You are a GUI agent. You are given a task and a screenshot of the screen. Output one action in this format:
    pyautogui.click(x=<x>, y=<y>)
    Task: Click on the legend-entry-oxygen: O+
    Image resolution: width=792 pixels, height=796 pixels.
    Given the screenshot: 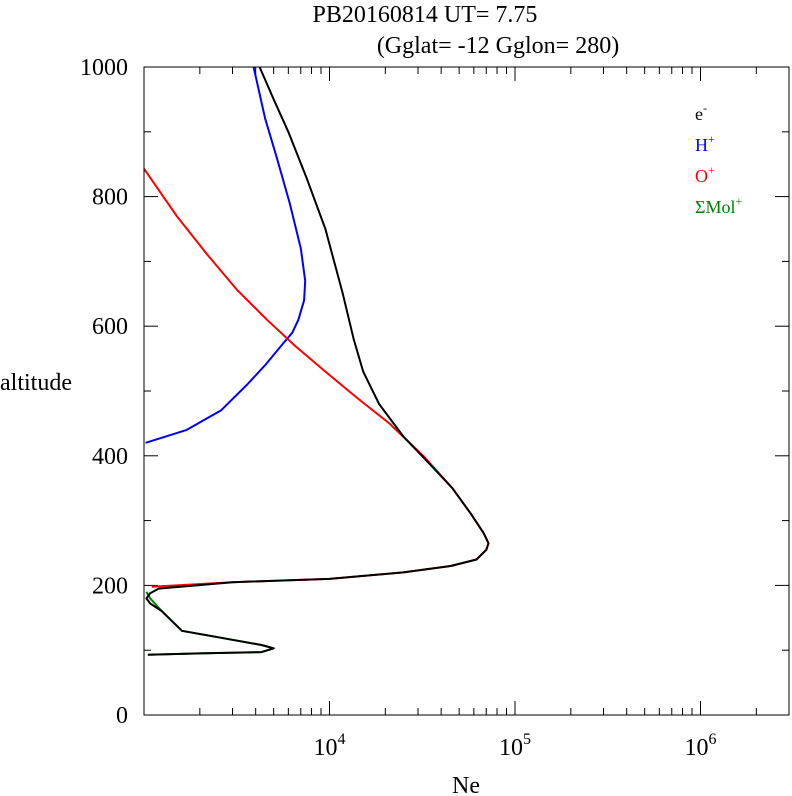 What is the action you would take?
    pyautogui.click(x=705, y=174)
    